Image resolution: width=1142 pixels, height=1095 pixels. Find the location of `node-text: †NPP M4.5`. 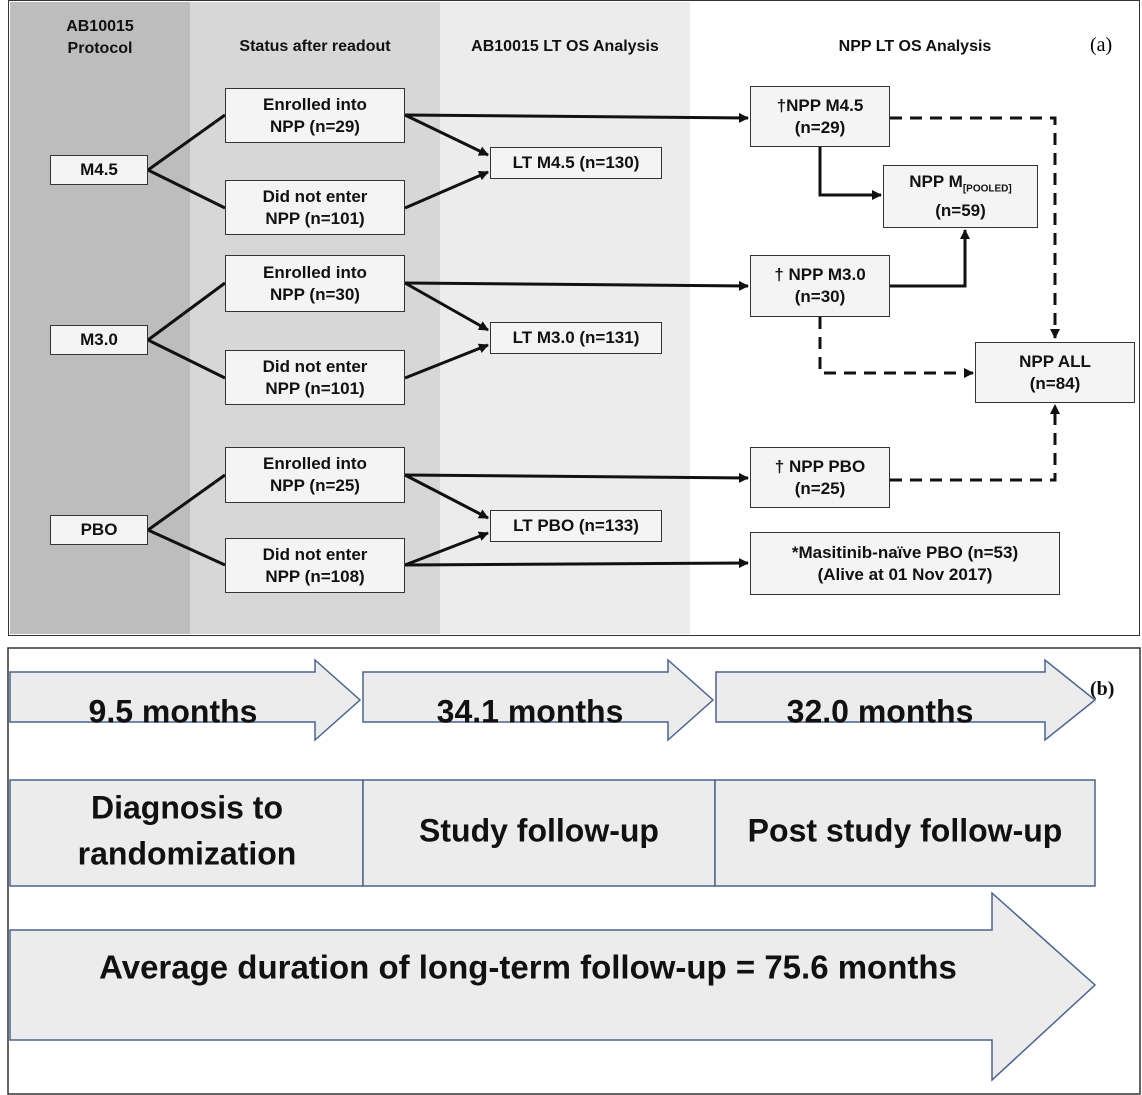

node-text: †NPP M4.5 is located at coordinates (820, 105).